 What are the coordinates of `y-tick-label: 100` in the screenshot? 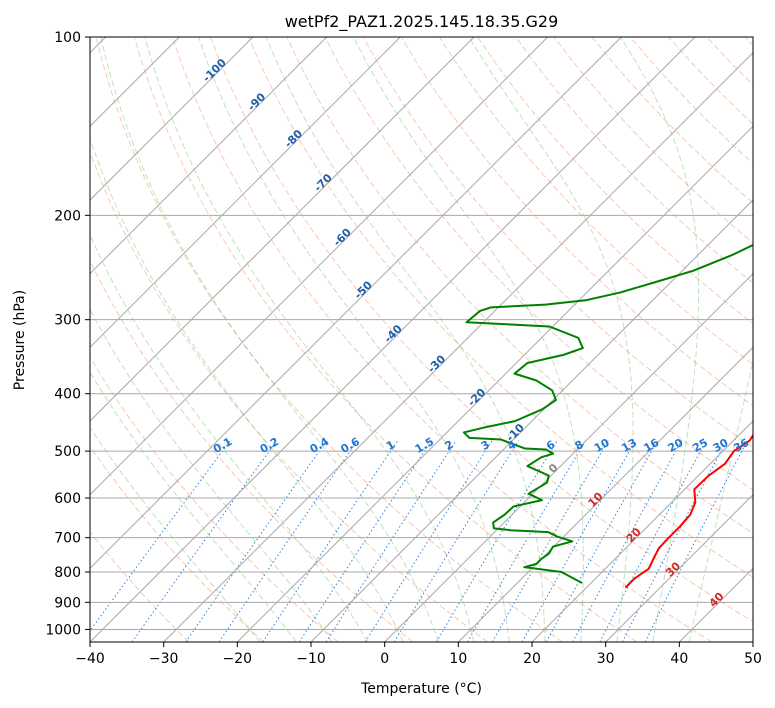 It's located at (67, 38).